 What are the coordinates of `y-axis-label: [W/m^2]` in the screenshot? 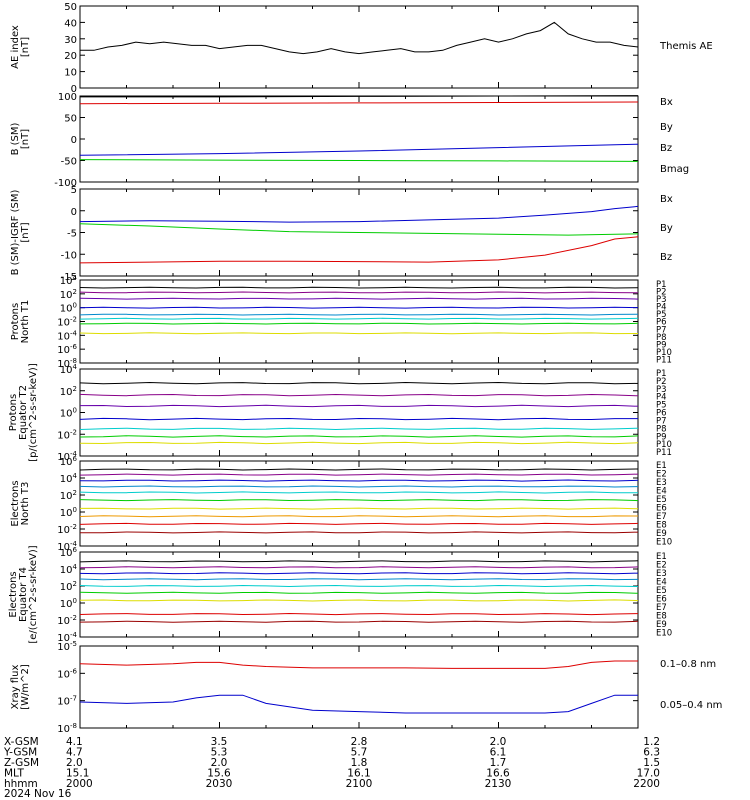 It's located at (25, 687).